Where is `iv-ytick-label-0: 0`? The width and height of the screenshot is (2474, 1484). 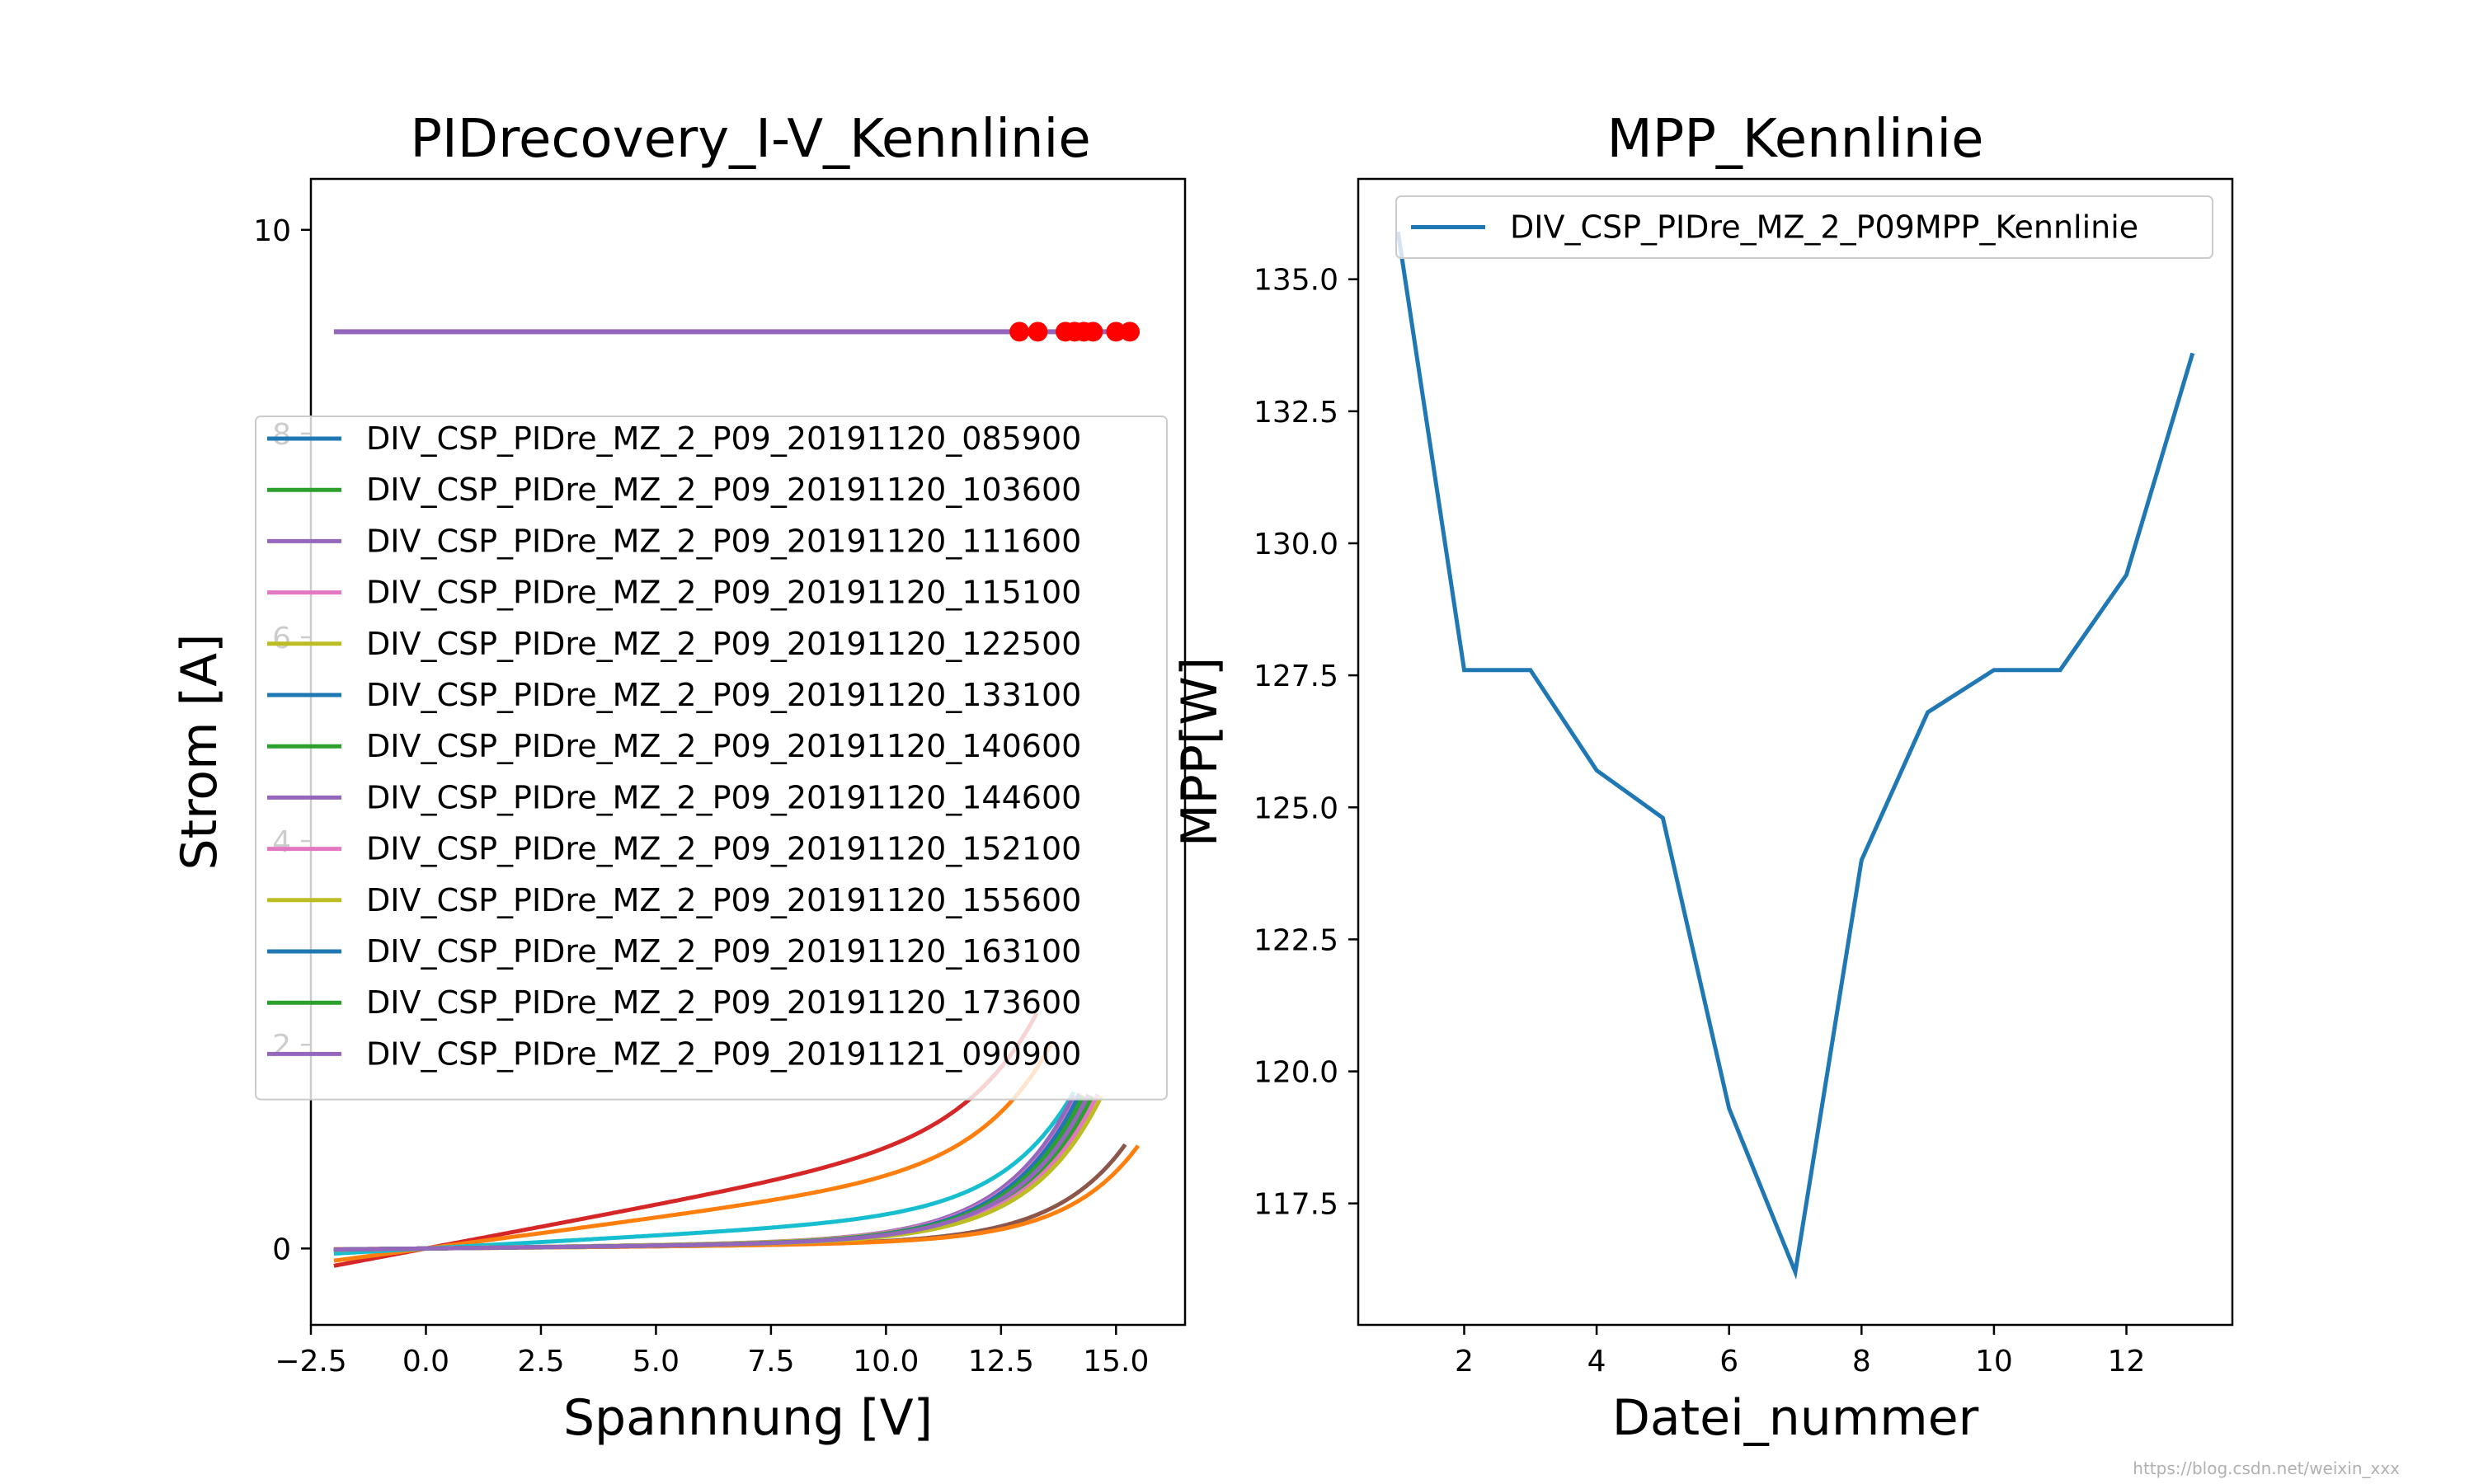 iv-ytick-label-0: 0 is located at coordinates (281, 1249).